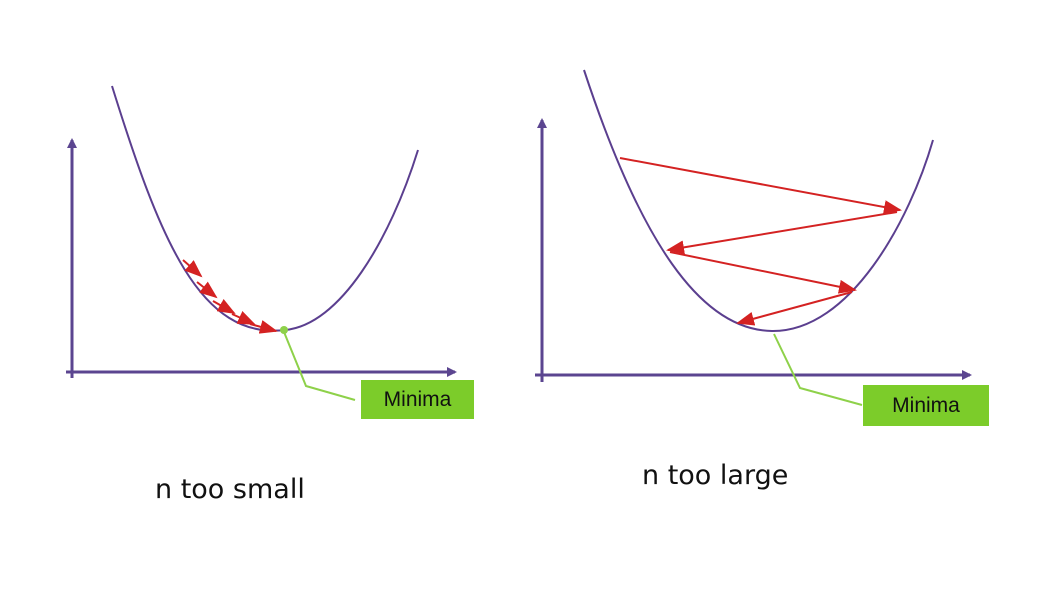 The image size is (1058, 595). Describe the element at coordinates (715, 475) in the screenshot. I see `right-caption: n too large` at that location.